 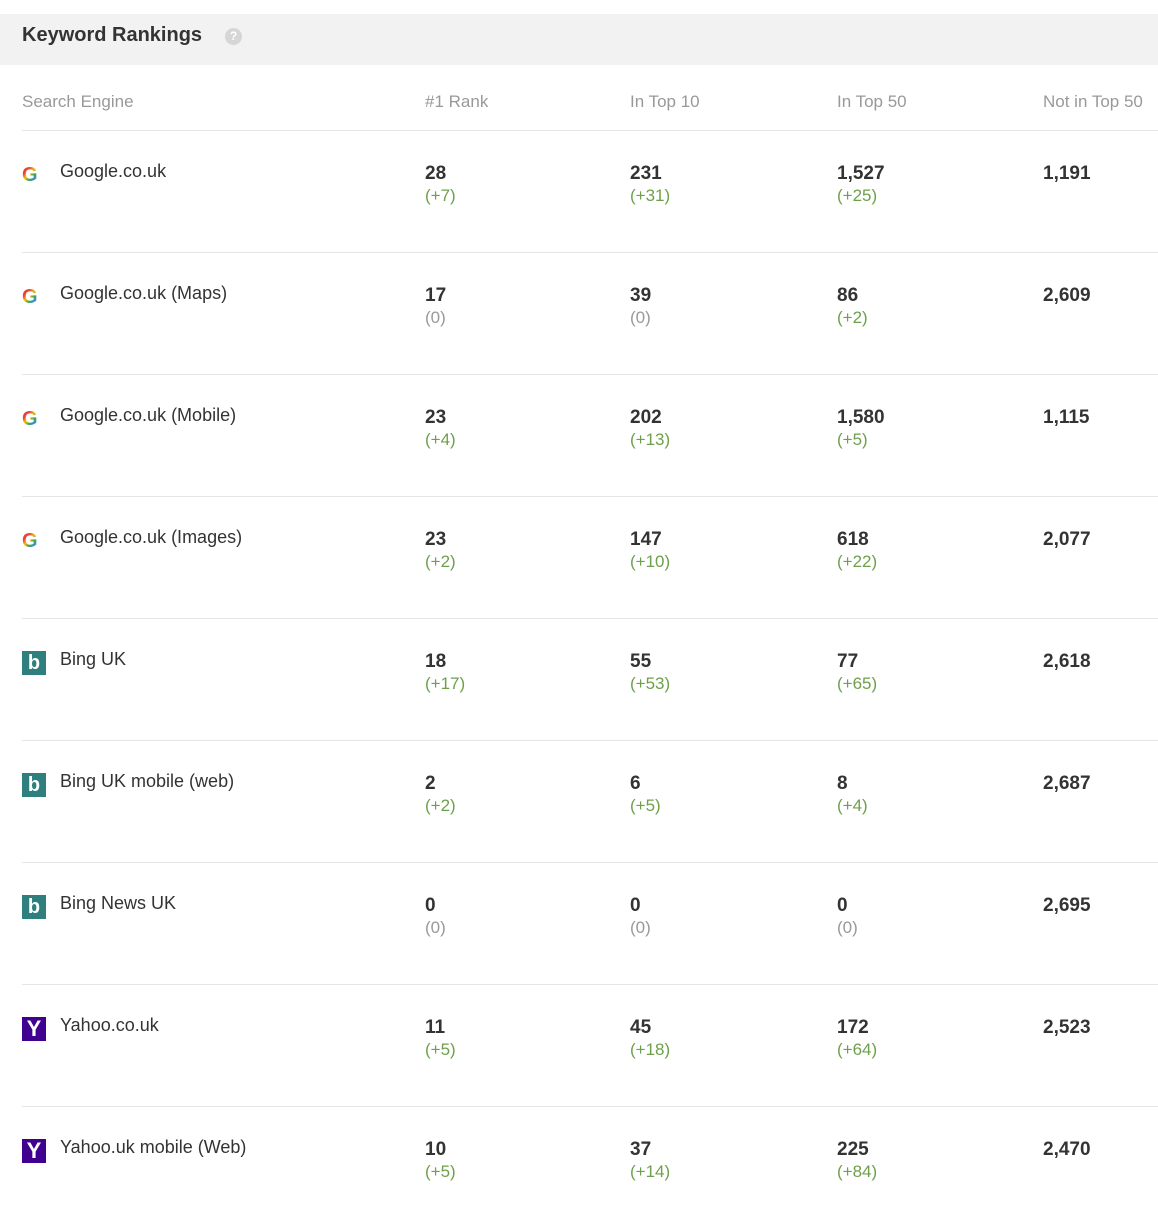 I want to click on cell-delta: (+13), so click(x=650, y=439).